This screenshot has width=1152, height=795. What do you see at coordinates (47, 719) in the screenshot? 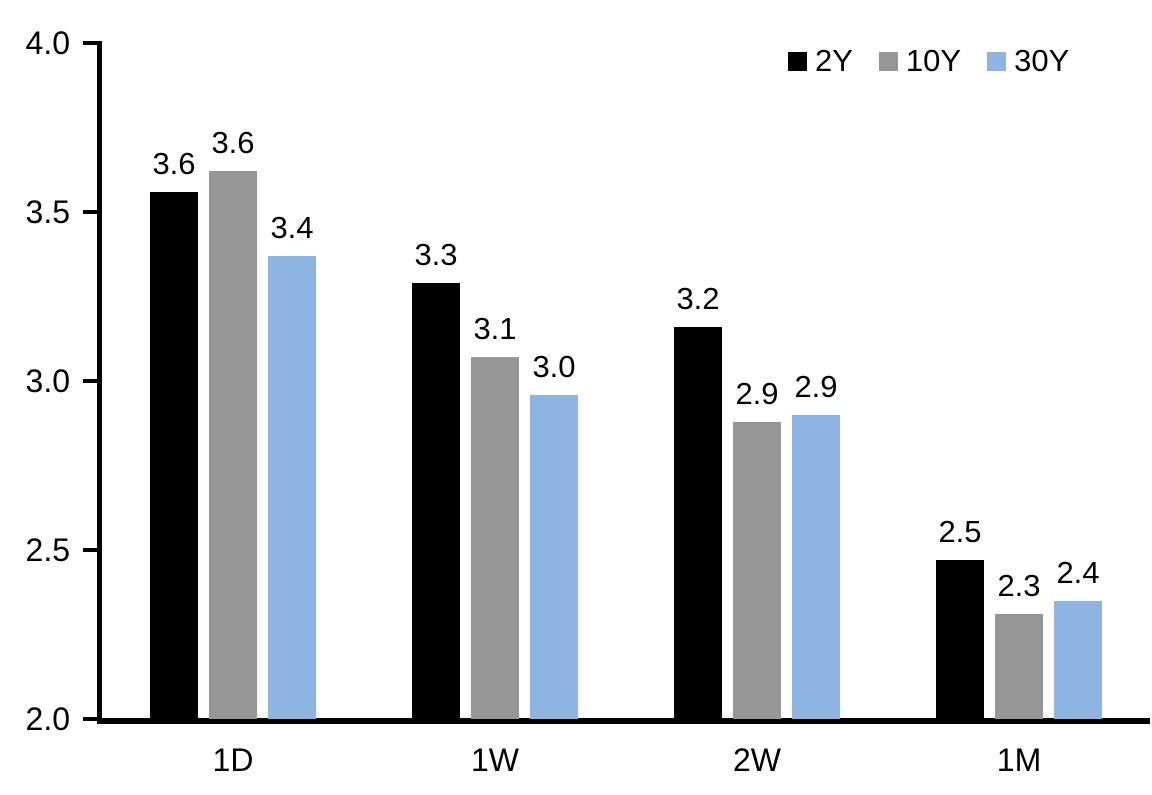
I see `y-tick-label: 2.0` at bounding box center [47, 719].